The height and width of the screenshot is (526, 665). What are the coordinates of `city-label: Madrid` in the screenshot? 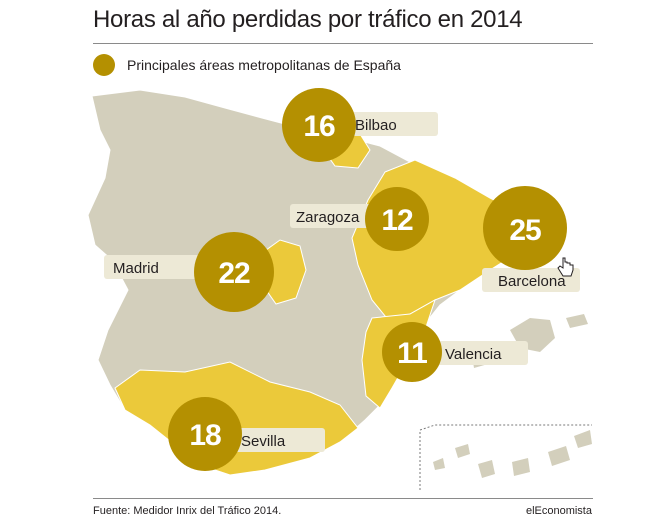 It's located at (136, 268).